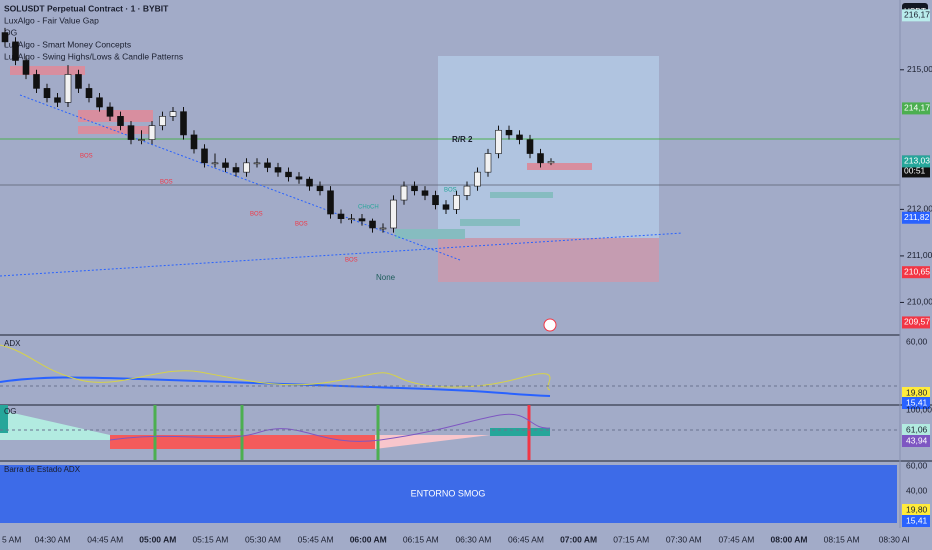 The image size is (932, 550). I want to click on price-badge-label: 209,57, so click(917, 322).